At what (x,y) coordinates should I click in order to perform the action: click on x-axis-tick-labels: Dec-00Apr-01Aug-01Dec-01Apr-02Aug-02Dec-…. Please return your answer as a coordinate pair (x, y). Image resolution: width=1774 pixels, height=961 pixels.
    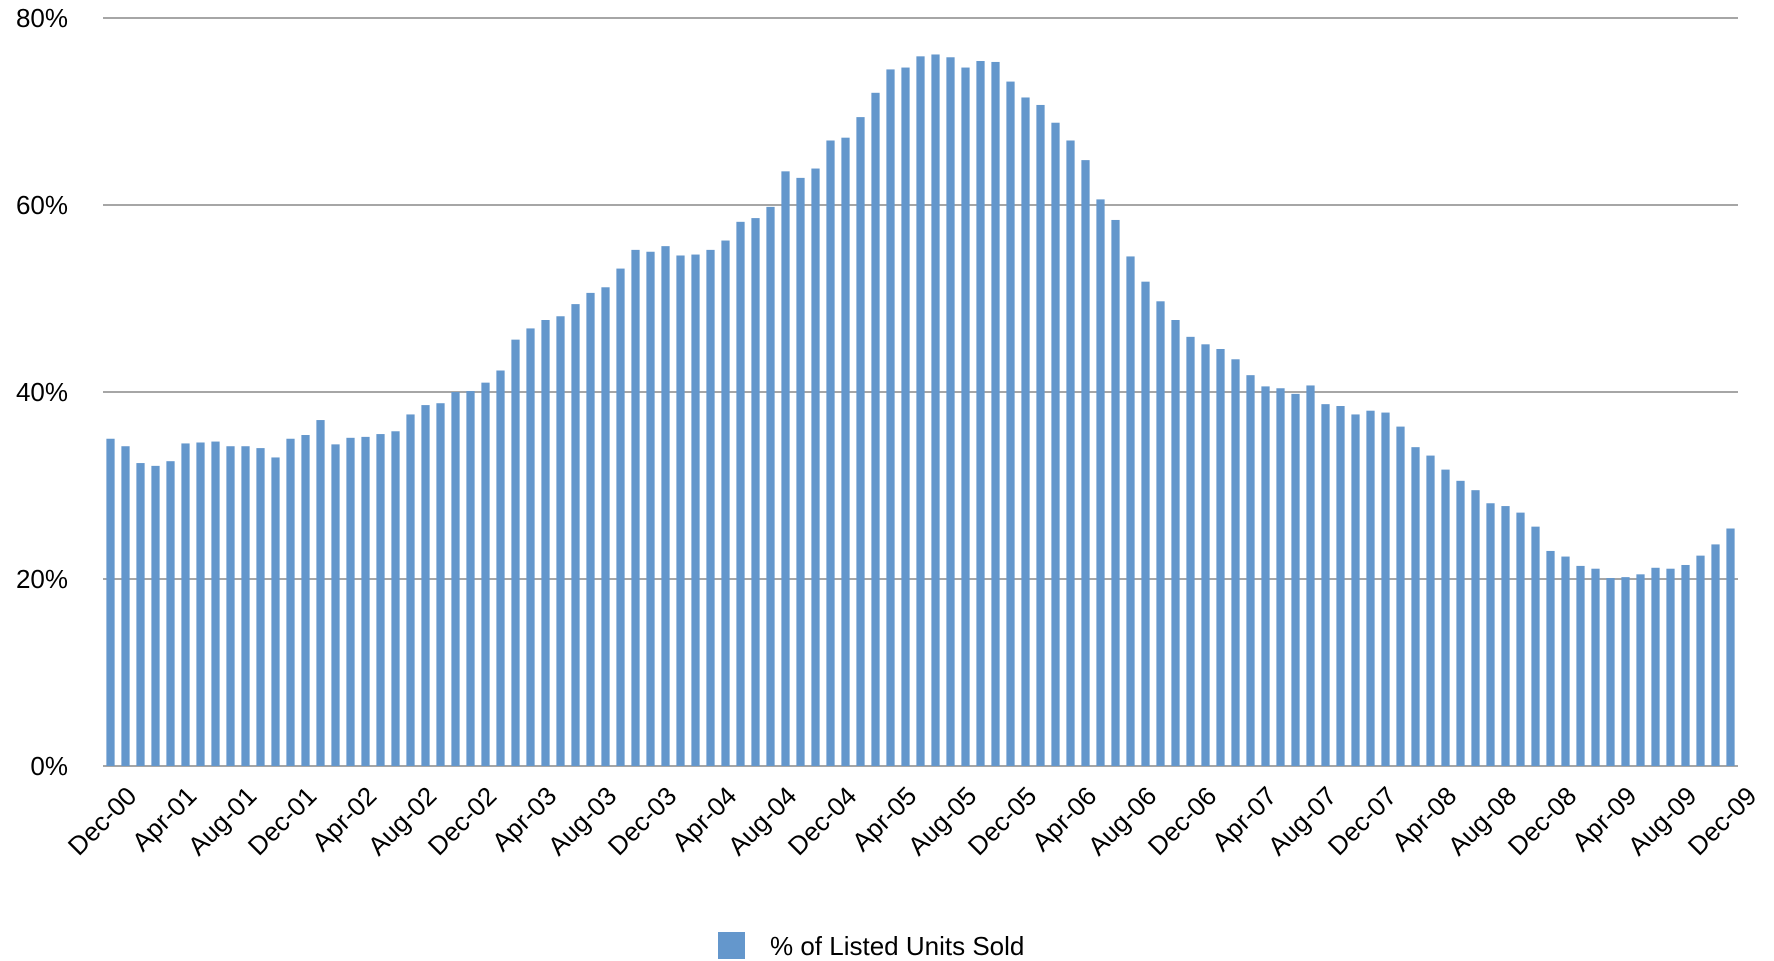
    Looking at the image, I should click on (912, 821).